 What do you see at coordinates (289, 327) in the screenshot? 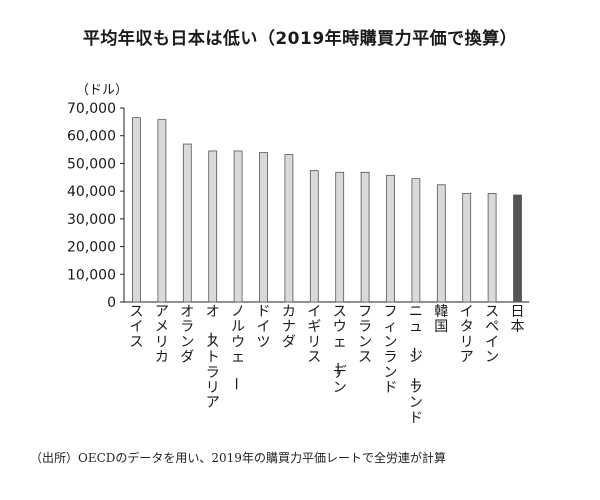
I see `category-label: カナダ` at bounding box center [289, 327].